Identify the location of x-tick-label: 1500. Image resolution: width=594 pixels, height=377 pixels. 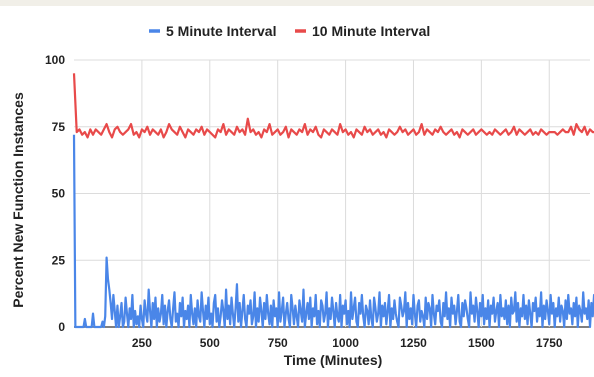
(481, 343).